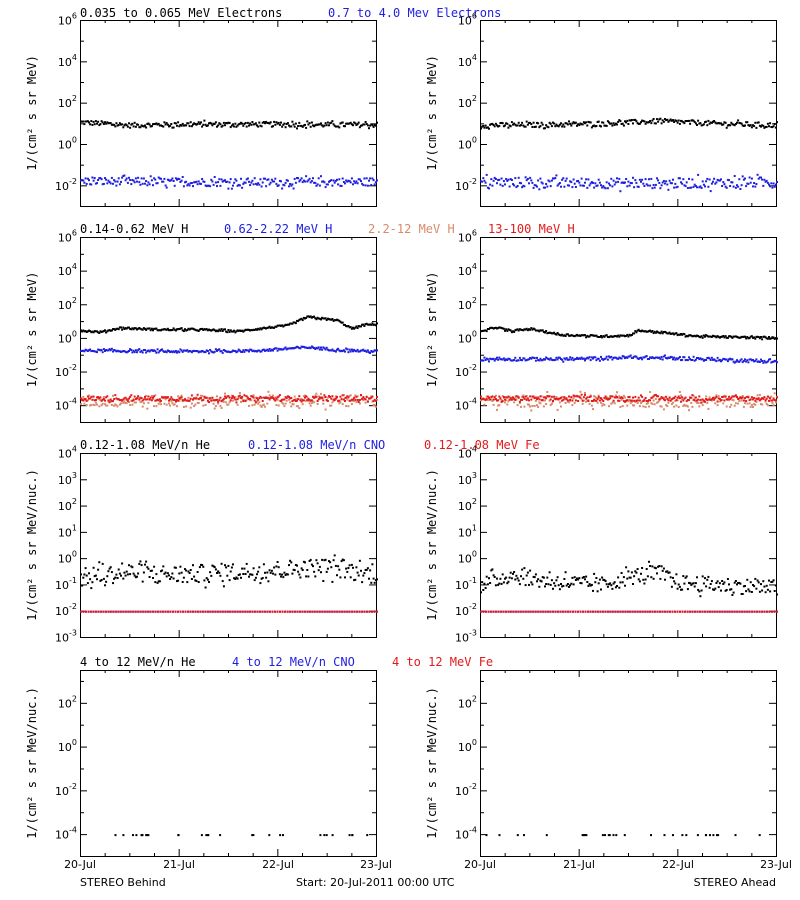  I want to click on header-protons-3: 2.2-12 MeV H, so click(411, 229).